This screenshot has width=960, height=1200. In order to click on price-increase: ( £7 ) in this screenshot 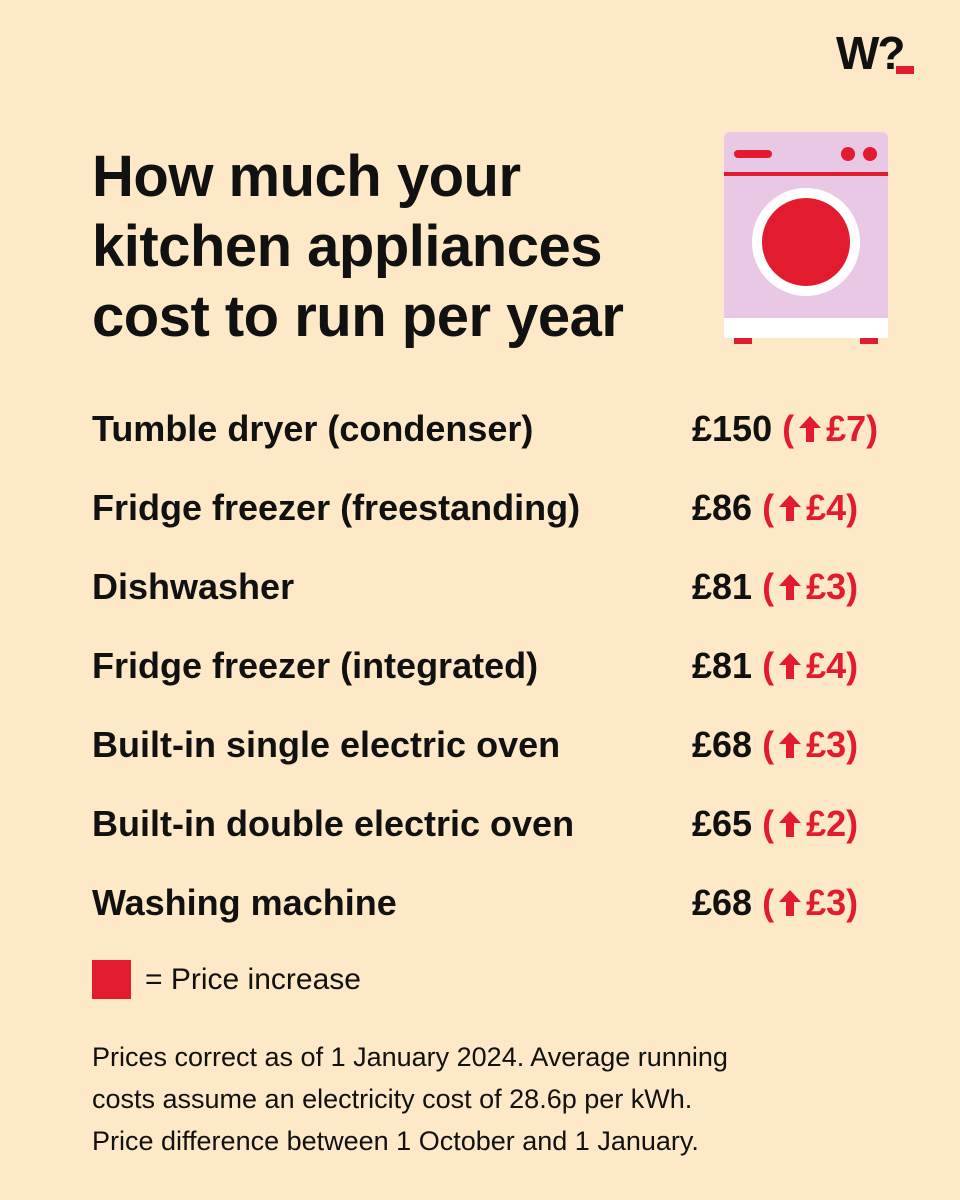, I will do `click(830, 428)`.